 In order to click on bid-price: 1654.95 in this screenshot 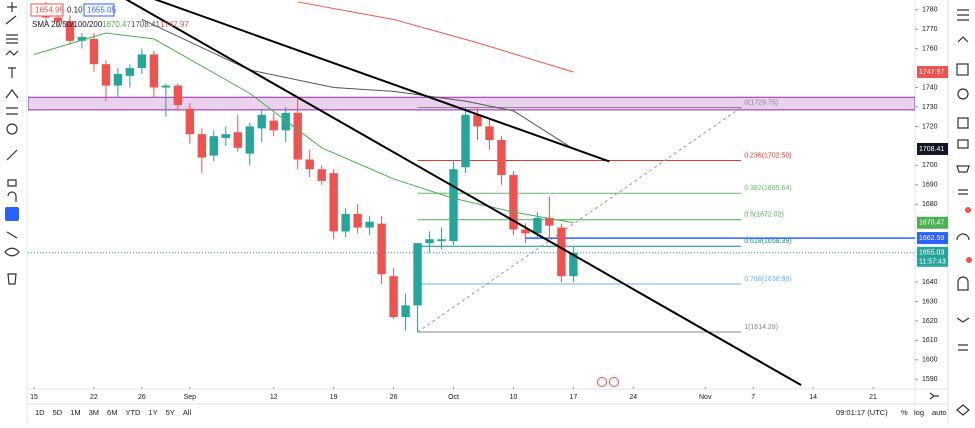, I will do `click(49, 10)`.